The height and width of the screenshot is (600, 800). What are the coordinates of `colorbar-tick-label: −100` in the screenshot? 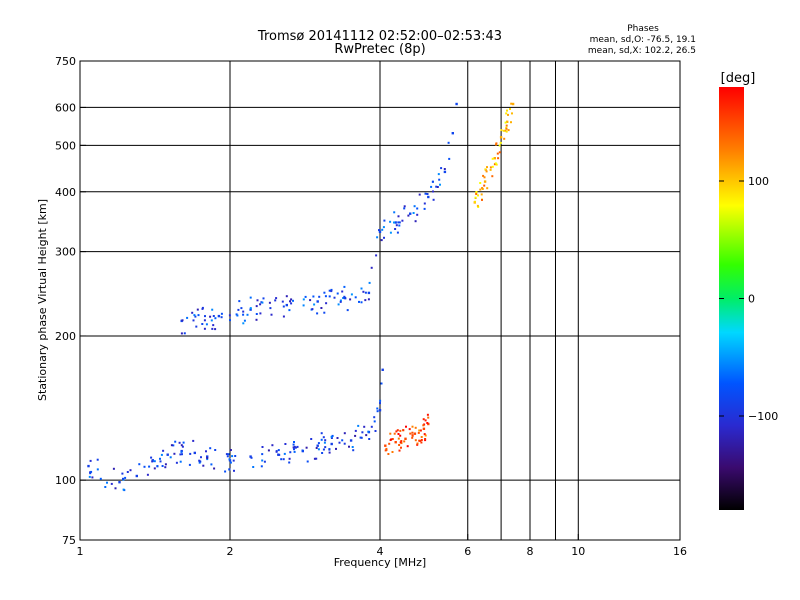 It's located at (763, 416).